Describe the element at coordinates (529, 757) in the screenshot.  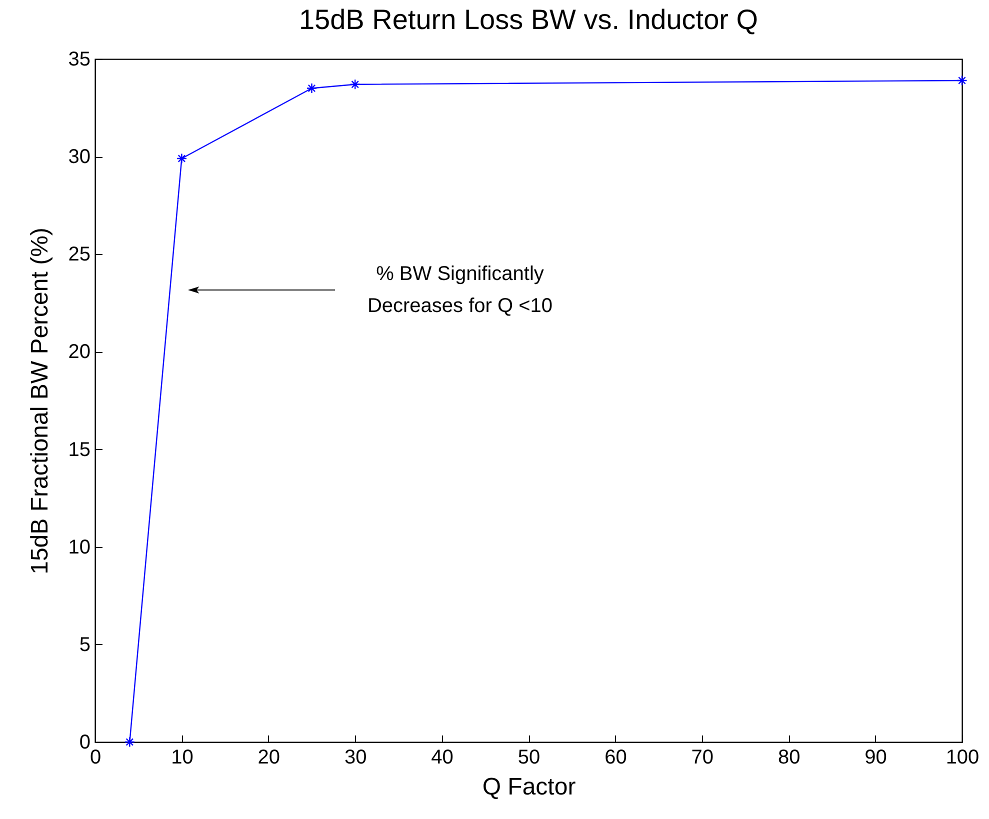
I see `x-tick-label: 50` at that location.